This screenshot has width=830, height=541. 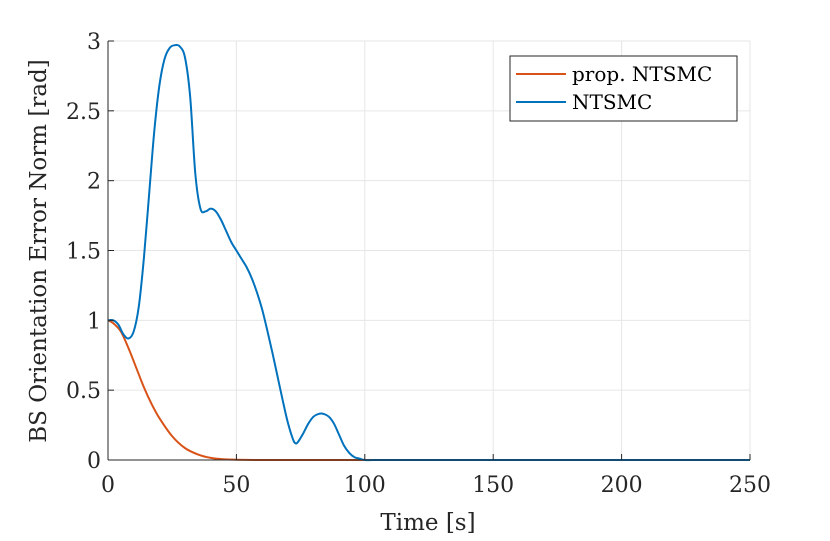 I want to click on y-tick-label-1: 0.5, so click(x=83, y=391).